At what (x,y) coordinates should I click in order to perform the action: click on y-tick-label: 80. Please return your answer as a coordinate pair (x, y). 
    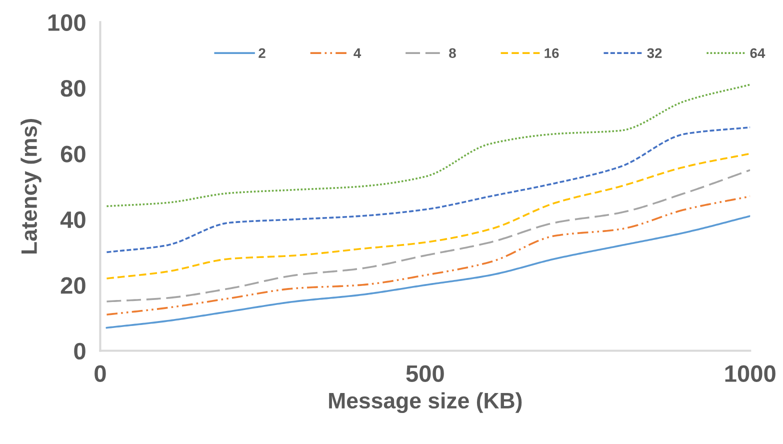
    Looking at the image, I should click on (73, 88).